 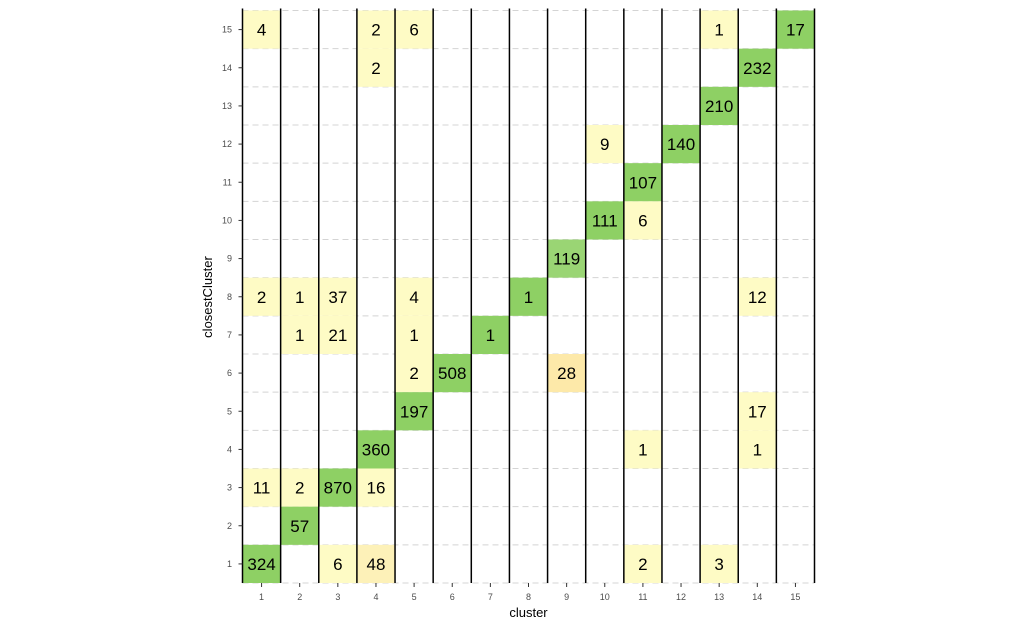 What do you see at coordinates (757, 597) in the screenshot?
I see `x-tick-label: 14` at bounding box center [757, 597].